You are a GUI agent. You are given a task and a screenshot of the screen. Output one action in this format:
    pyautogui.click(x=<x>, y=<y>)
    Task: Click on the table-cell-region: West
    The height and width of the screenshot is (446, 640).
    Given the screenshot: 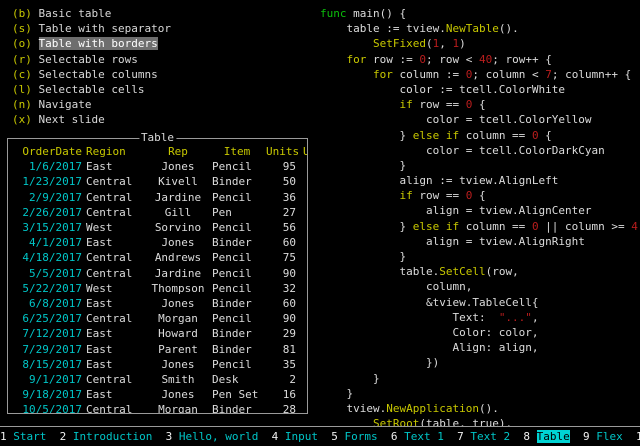 What is the action you would take?
    pyautogui.click(x=99, y=288)
    